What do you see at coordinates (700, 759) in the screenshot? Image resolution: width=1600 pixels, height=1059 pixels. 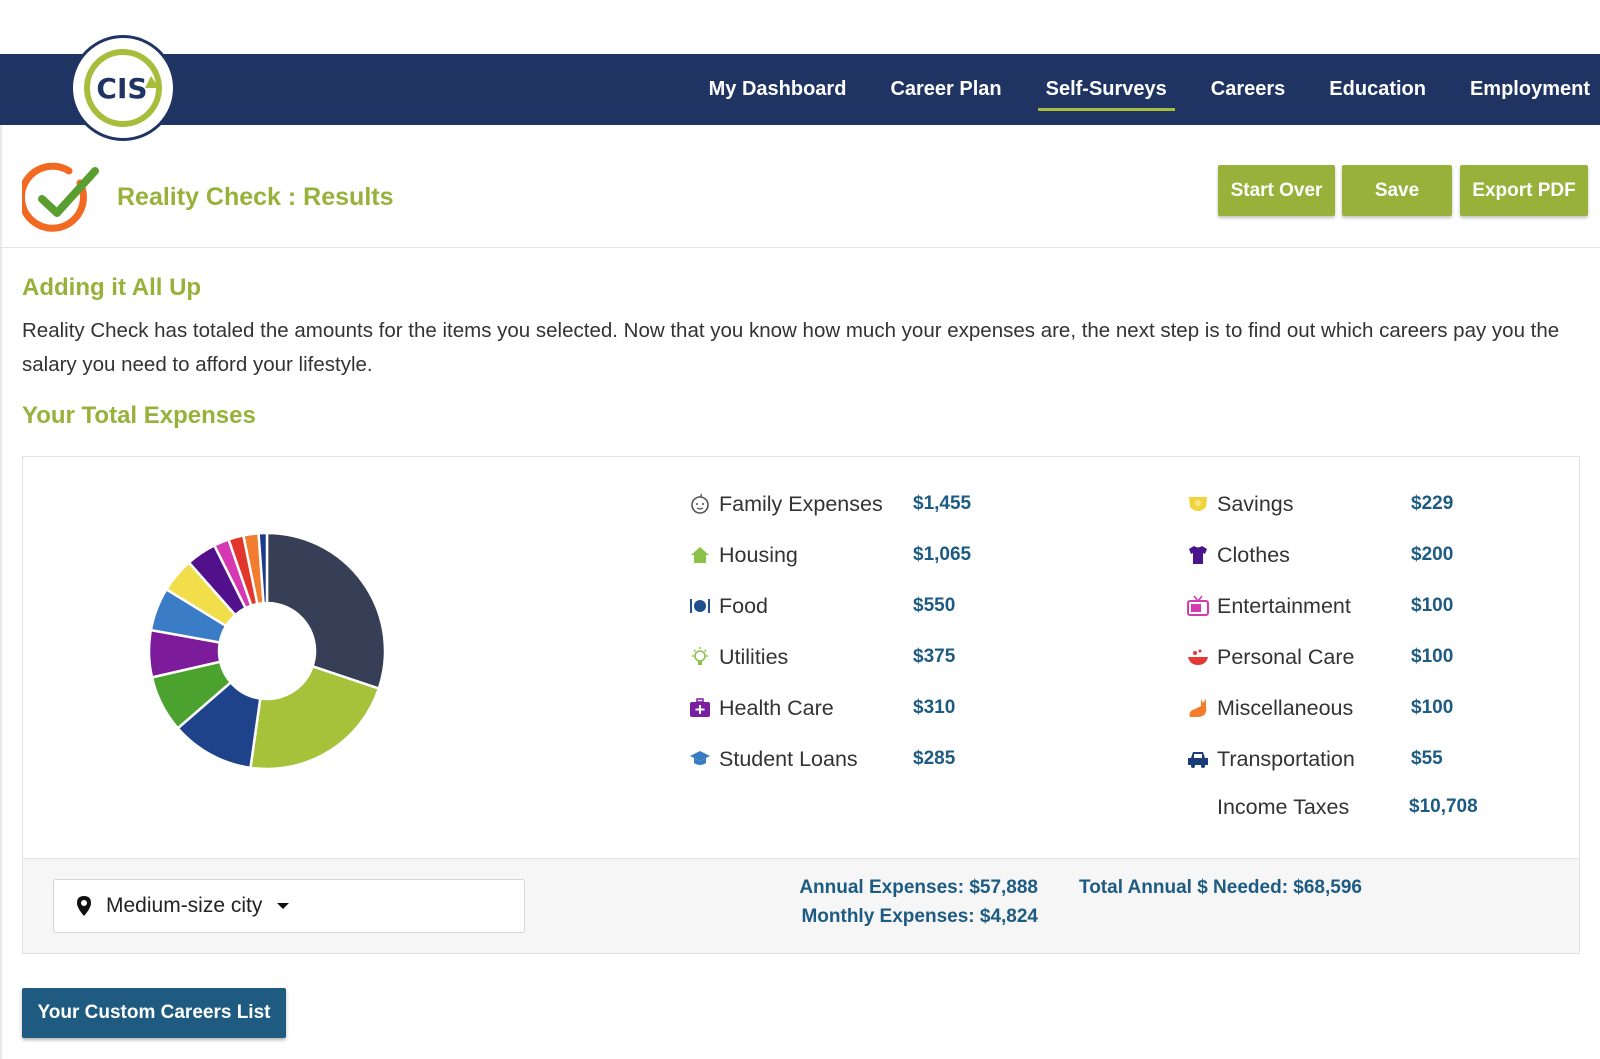 I see `graduation-cap-icon` at bounding box center [700, 759].